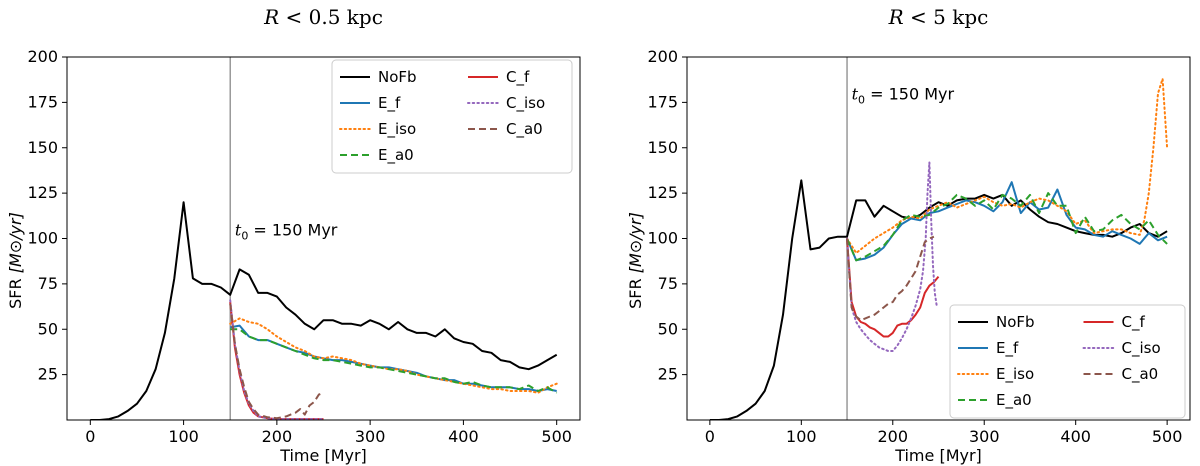  I want to click on chart2-x-axis-label: Time [Myr], so click(938, 455).